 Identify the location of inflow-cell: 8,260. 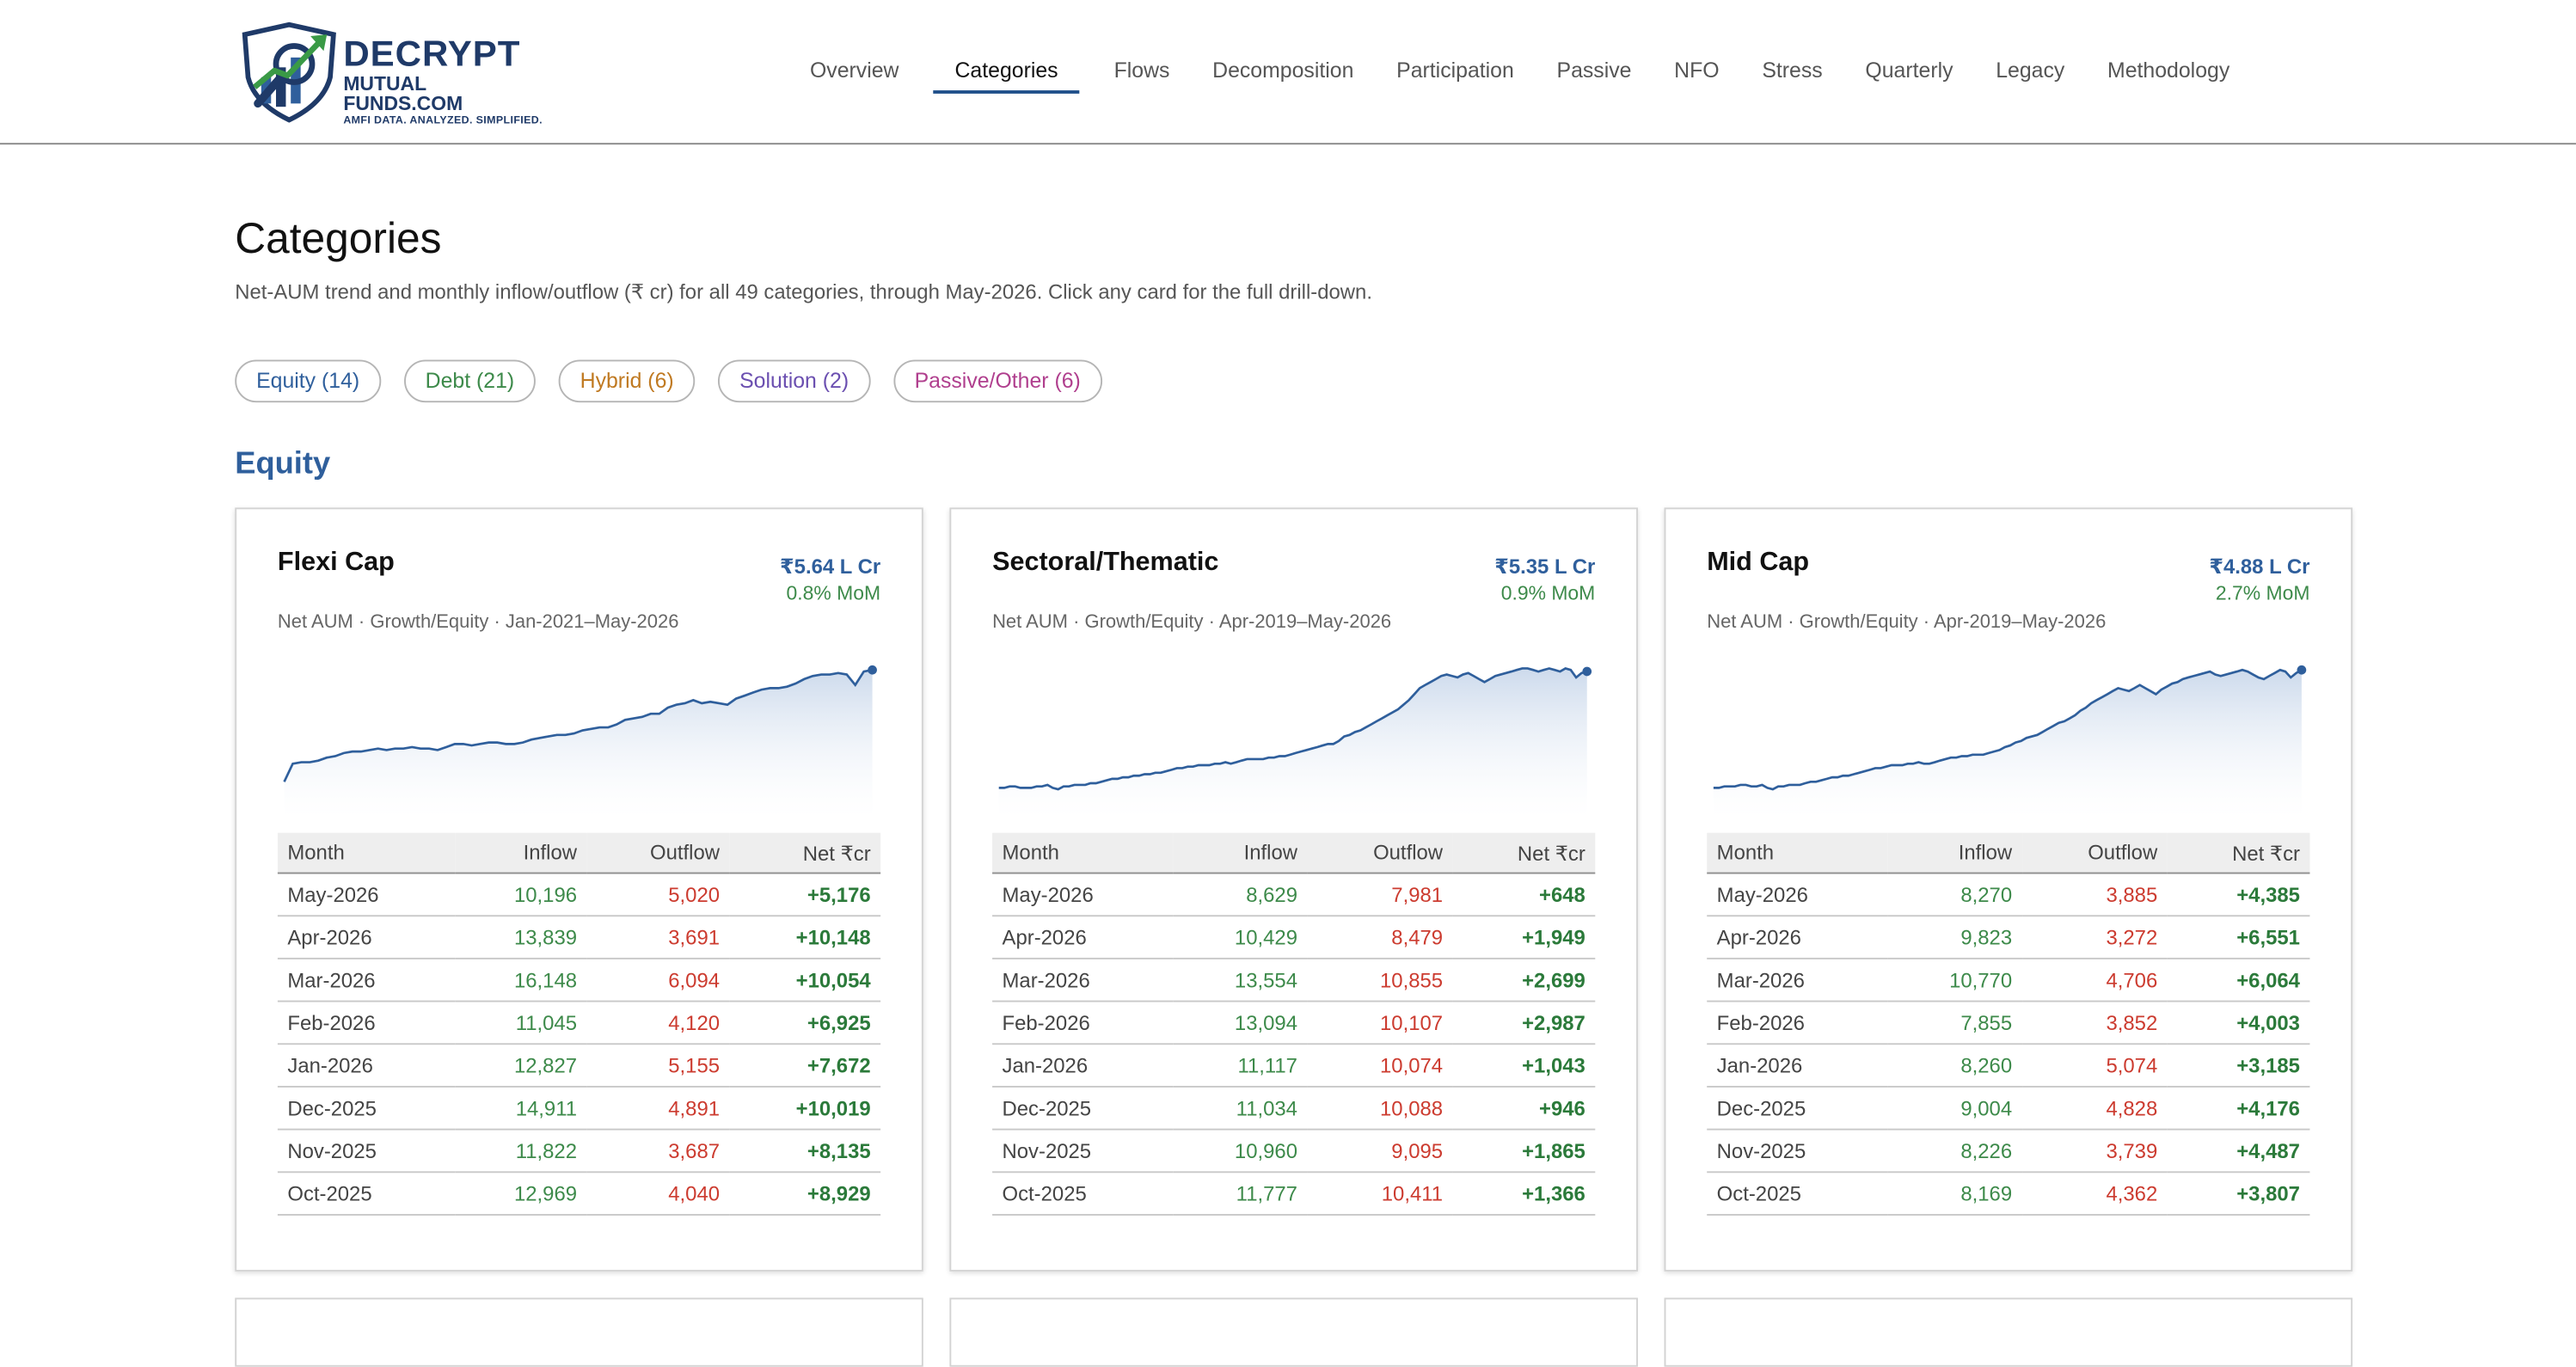
(1954, 1066).